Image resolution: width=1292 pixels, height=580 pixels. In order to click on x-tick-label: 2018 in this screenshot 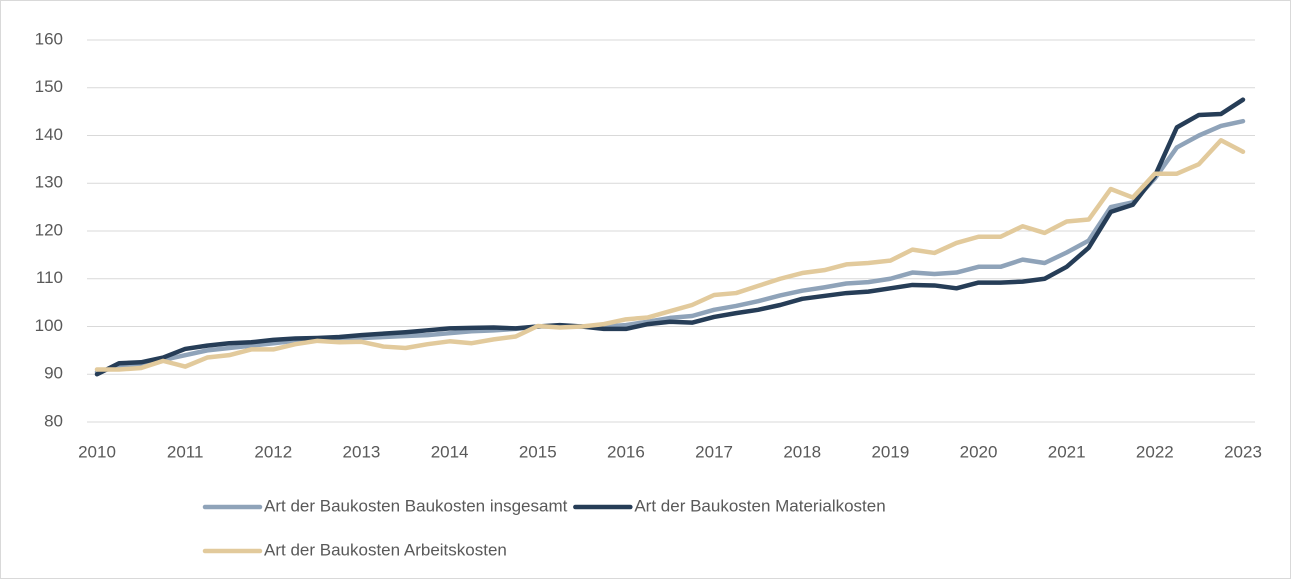, I will do `click(802, 451)`.